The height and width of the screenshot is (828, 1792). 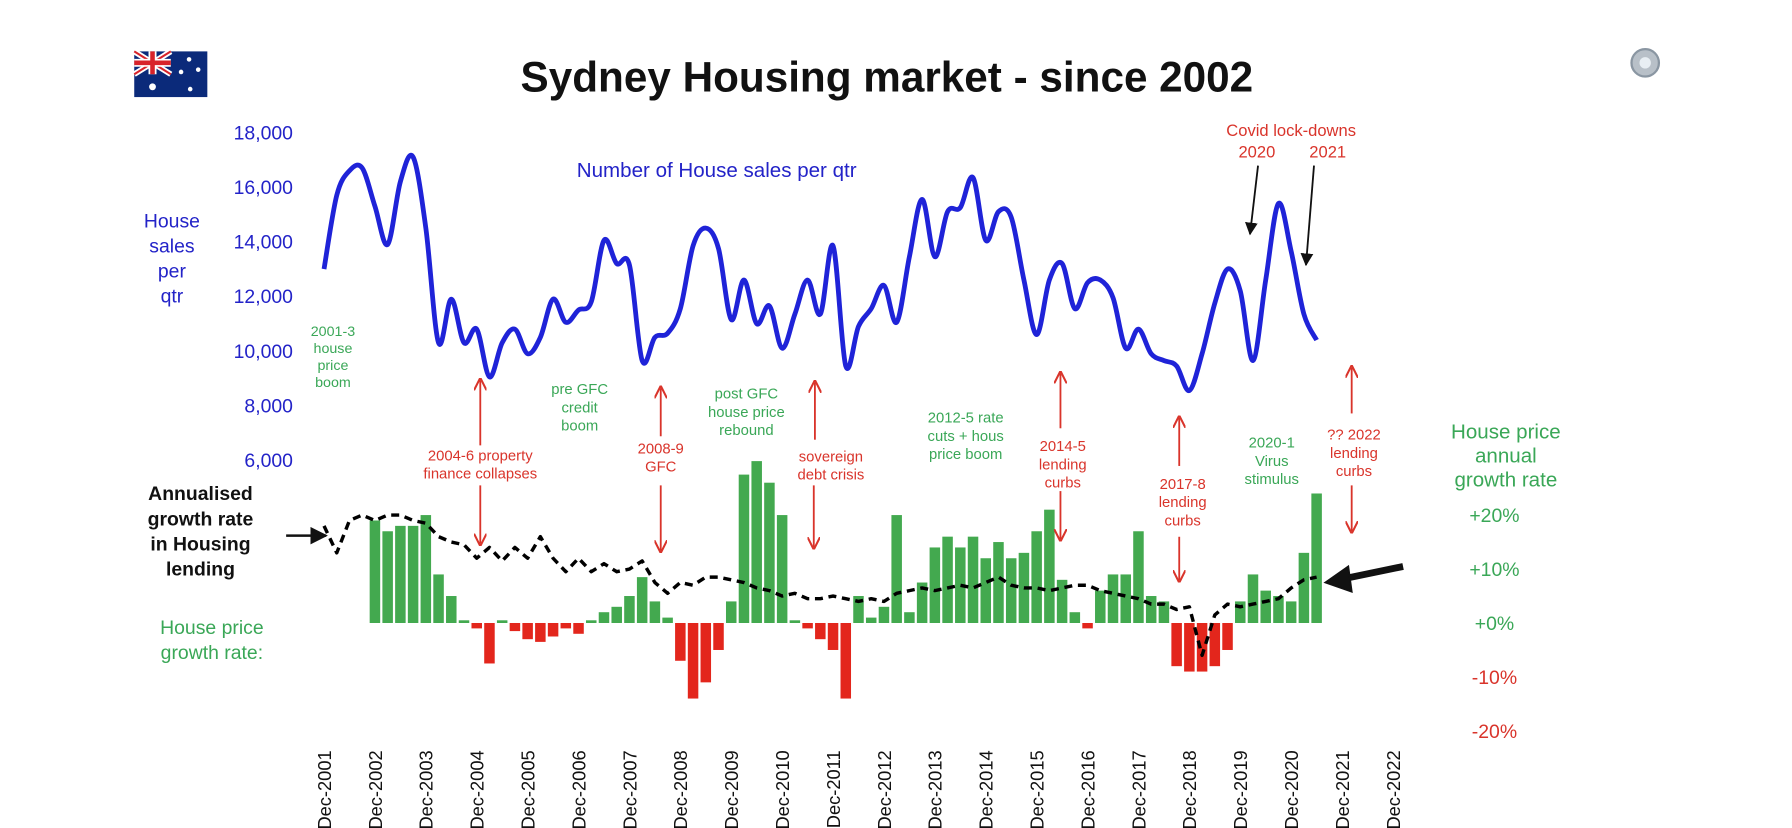 What do you see at coordinates (629, 789) in the screenshot?
I see `x-tick-label: Dec-2007` at bounding box center [629, 789].